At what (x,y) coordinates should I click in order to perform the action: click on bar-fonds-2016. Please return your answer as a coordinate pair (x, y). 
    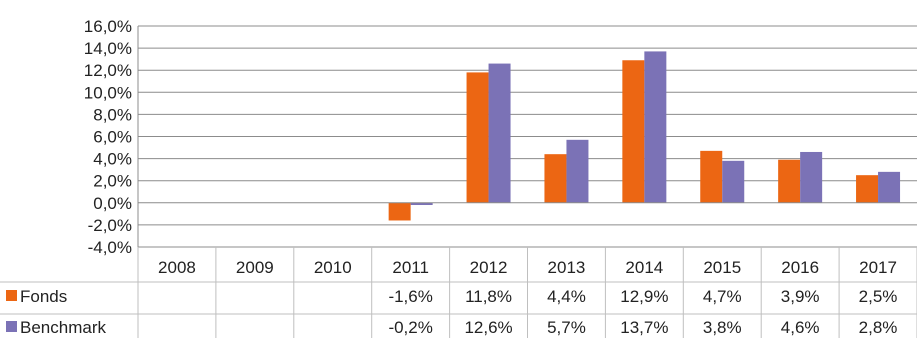
    Looking at the image, I should click on (789, 181).